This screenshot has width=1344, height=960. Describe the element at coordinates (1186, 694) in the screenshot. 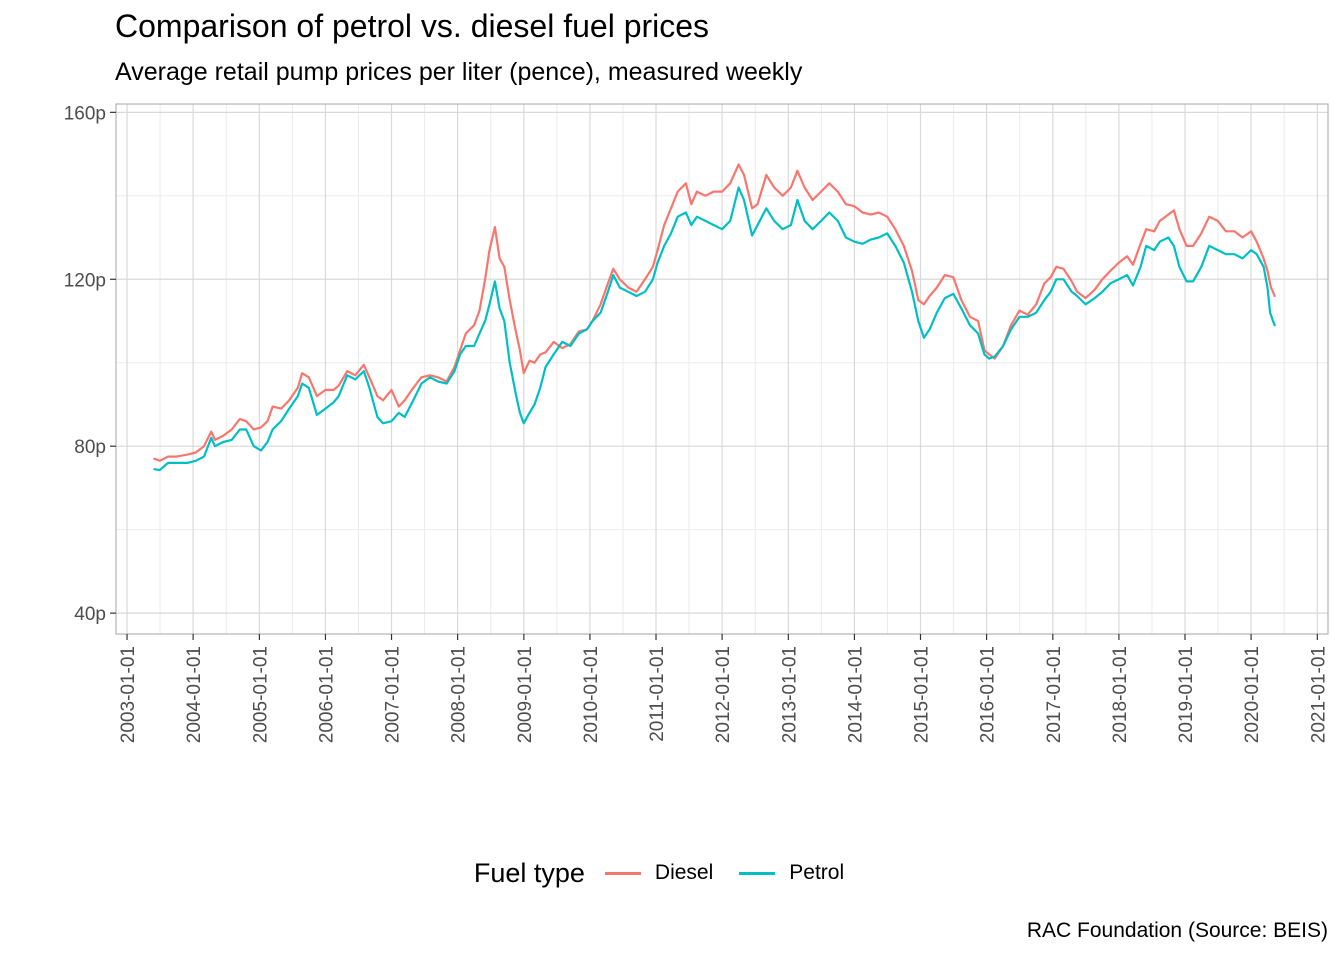

I see `x-tick-label: 2019-01-01` at that location.